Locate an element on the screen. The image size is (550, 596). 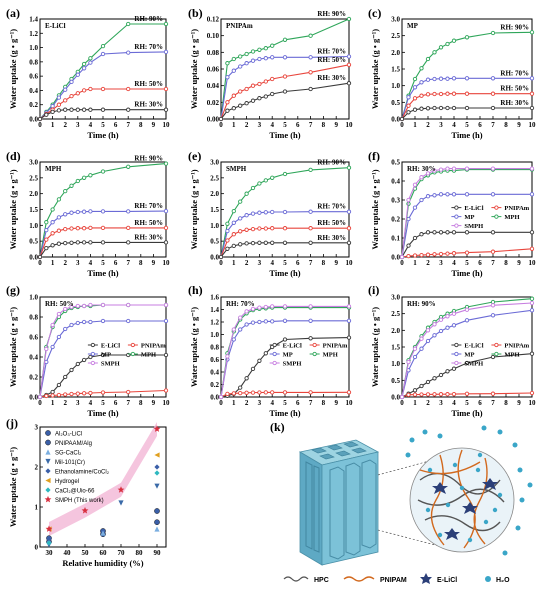
series-annotation: RH: 70% is located at coordinates (148, 47).